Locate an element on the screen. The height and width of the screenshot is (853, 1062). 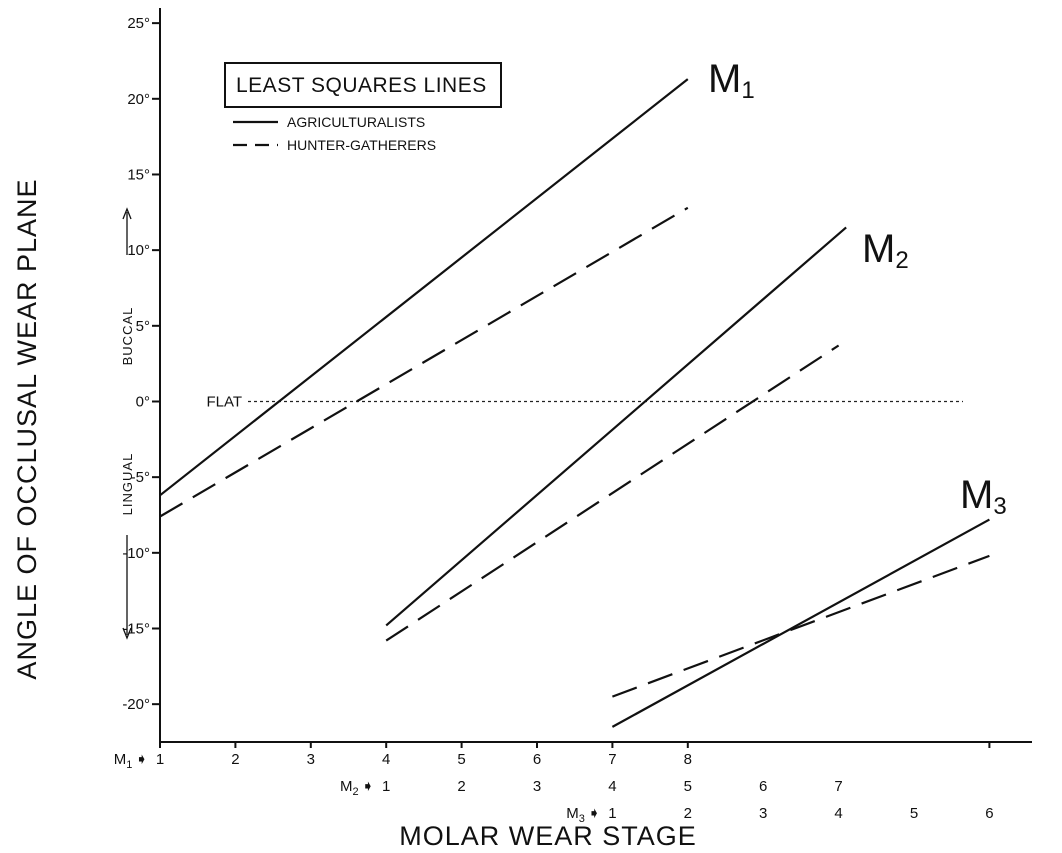
series-line-m3-hunter-gatherers is located at coordinates (801, 626).